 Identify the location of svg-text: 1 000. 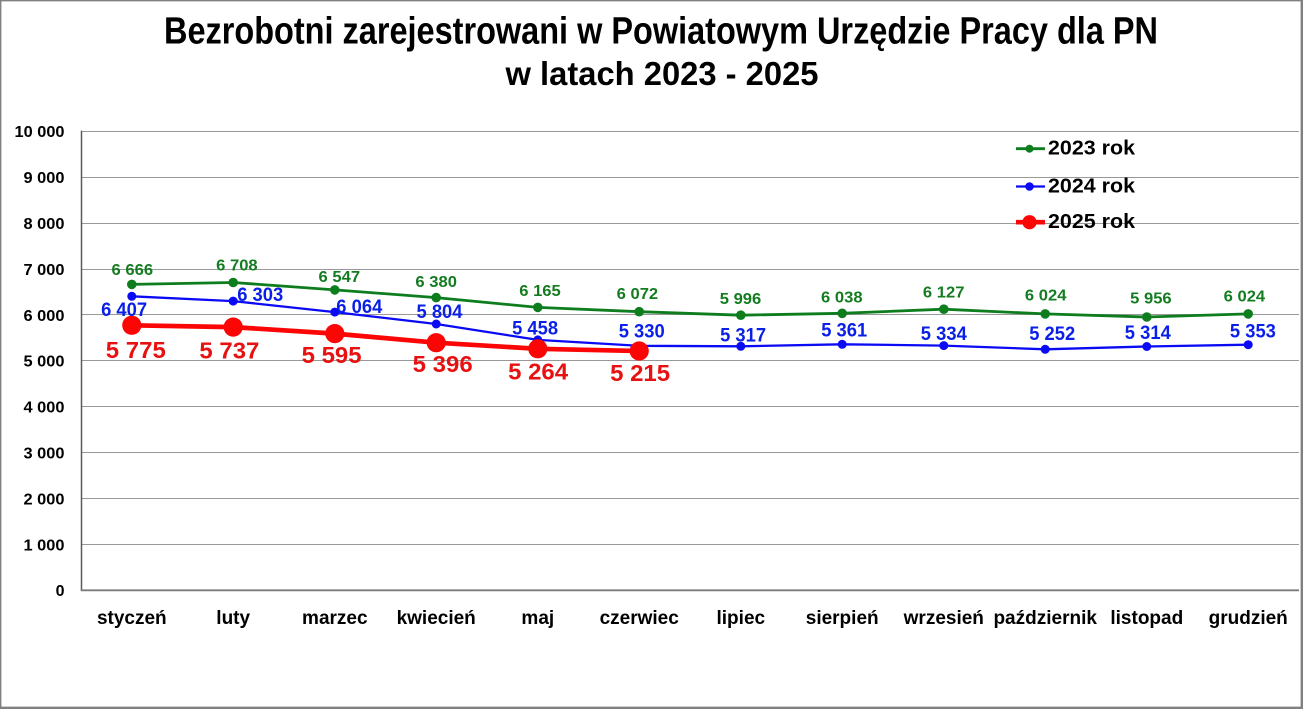
(44, 545).